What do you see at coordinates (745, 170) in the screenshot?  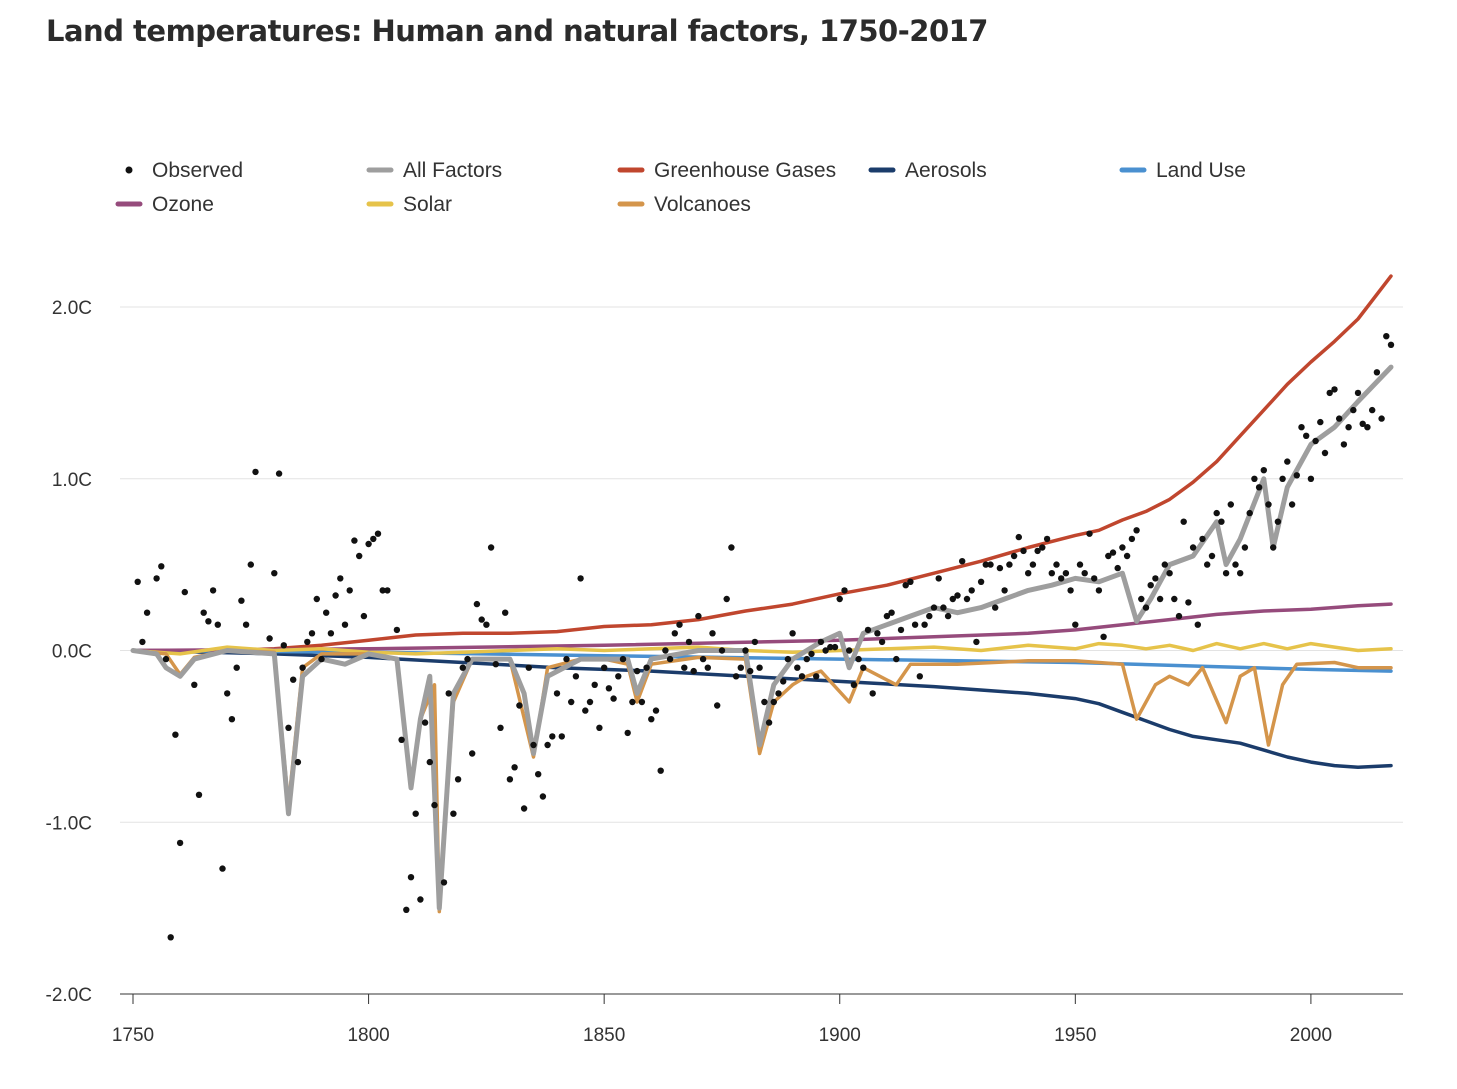 I see `legend-label-greenhouse-gases: Greenhouse Gases` at bounding box center [745, 170].